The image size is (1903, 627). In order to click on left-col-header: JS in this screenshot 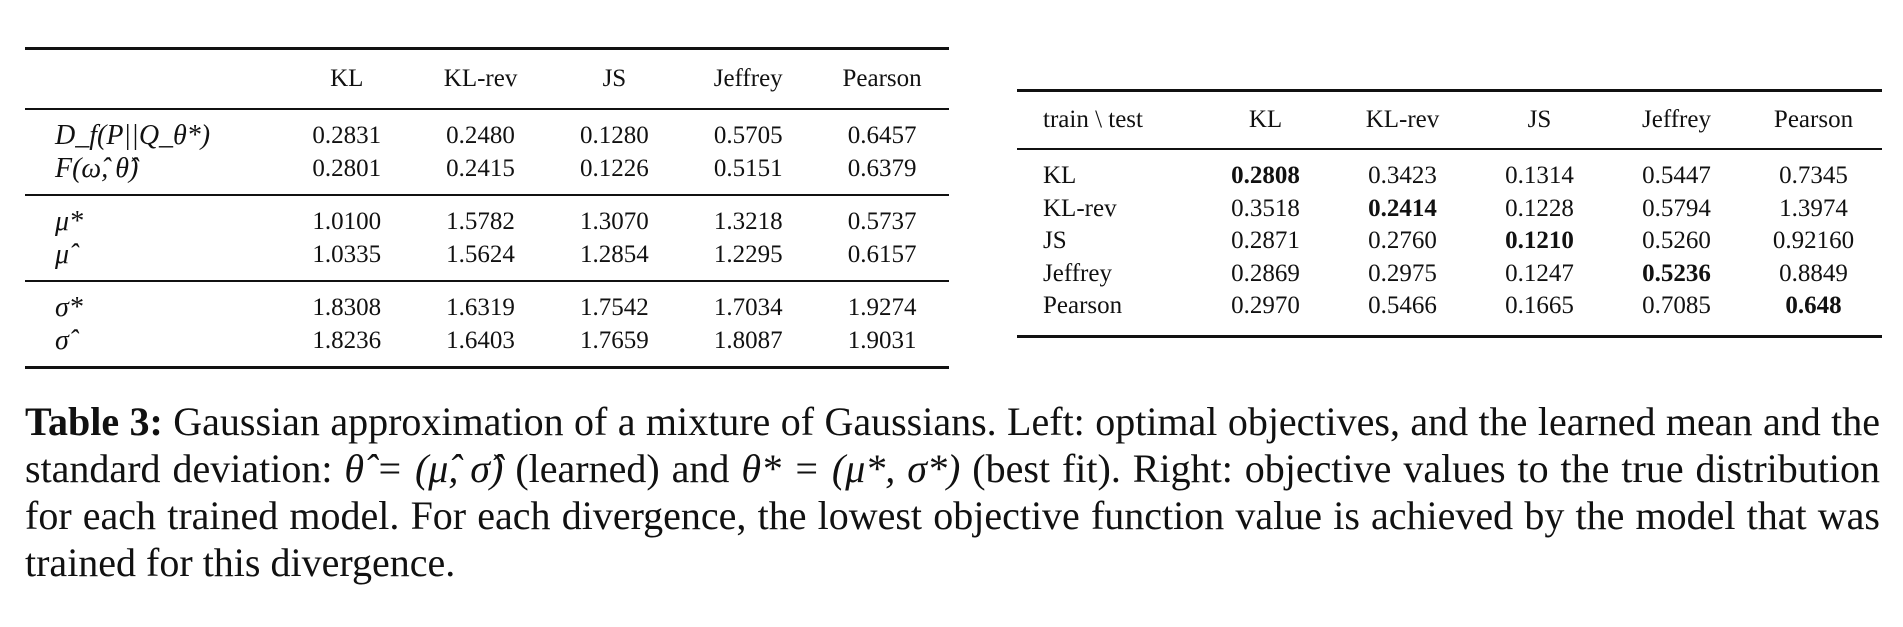, I will do `click(614, 78)`.